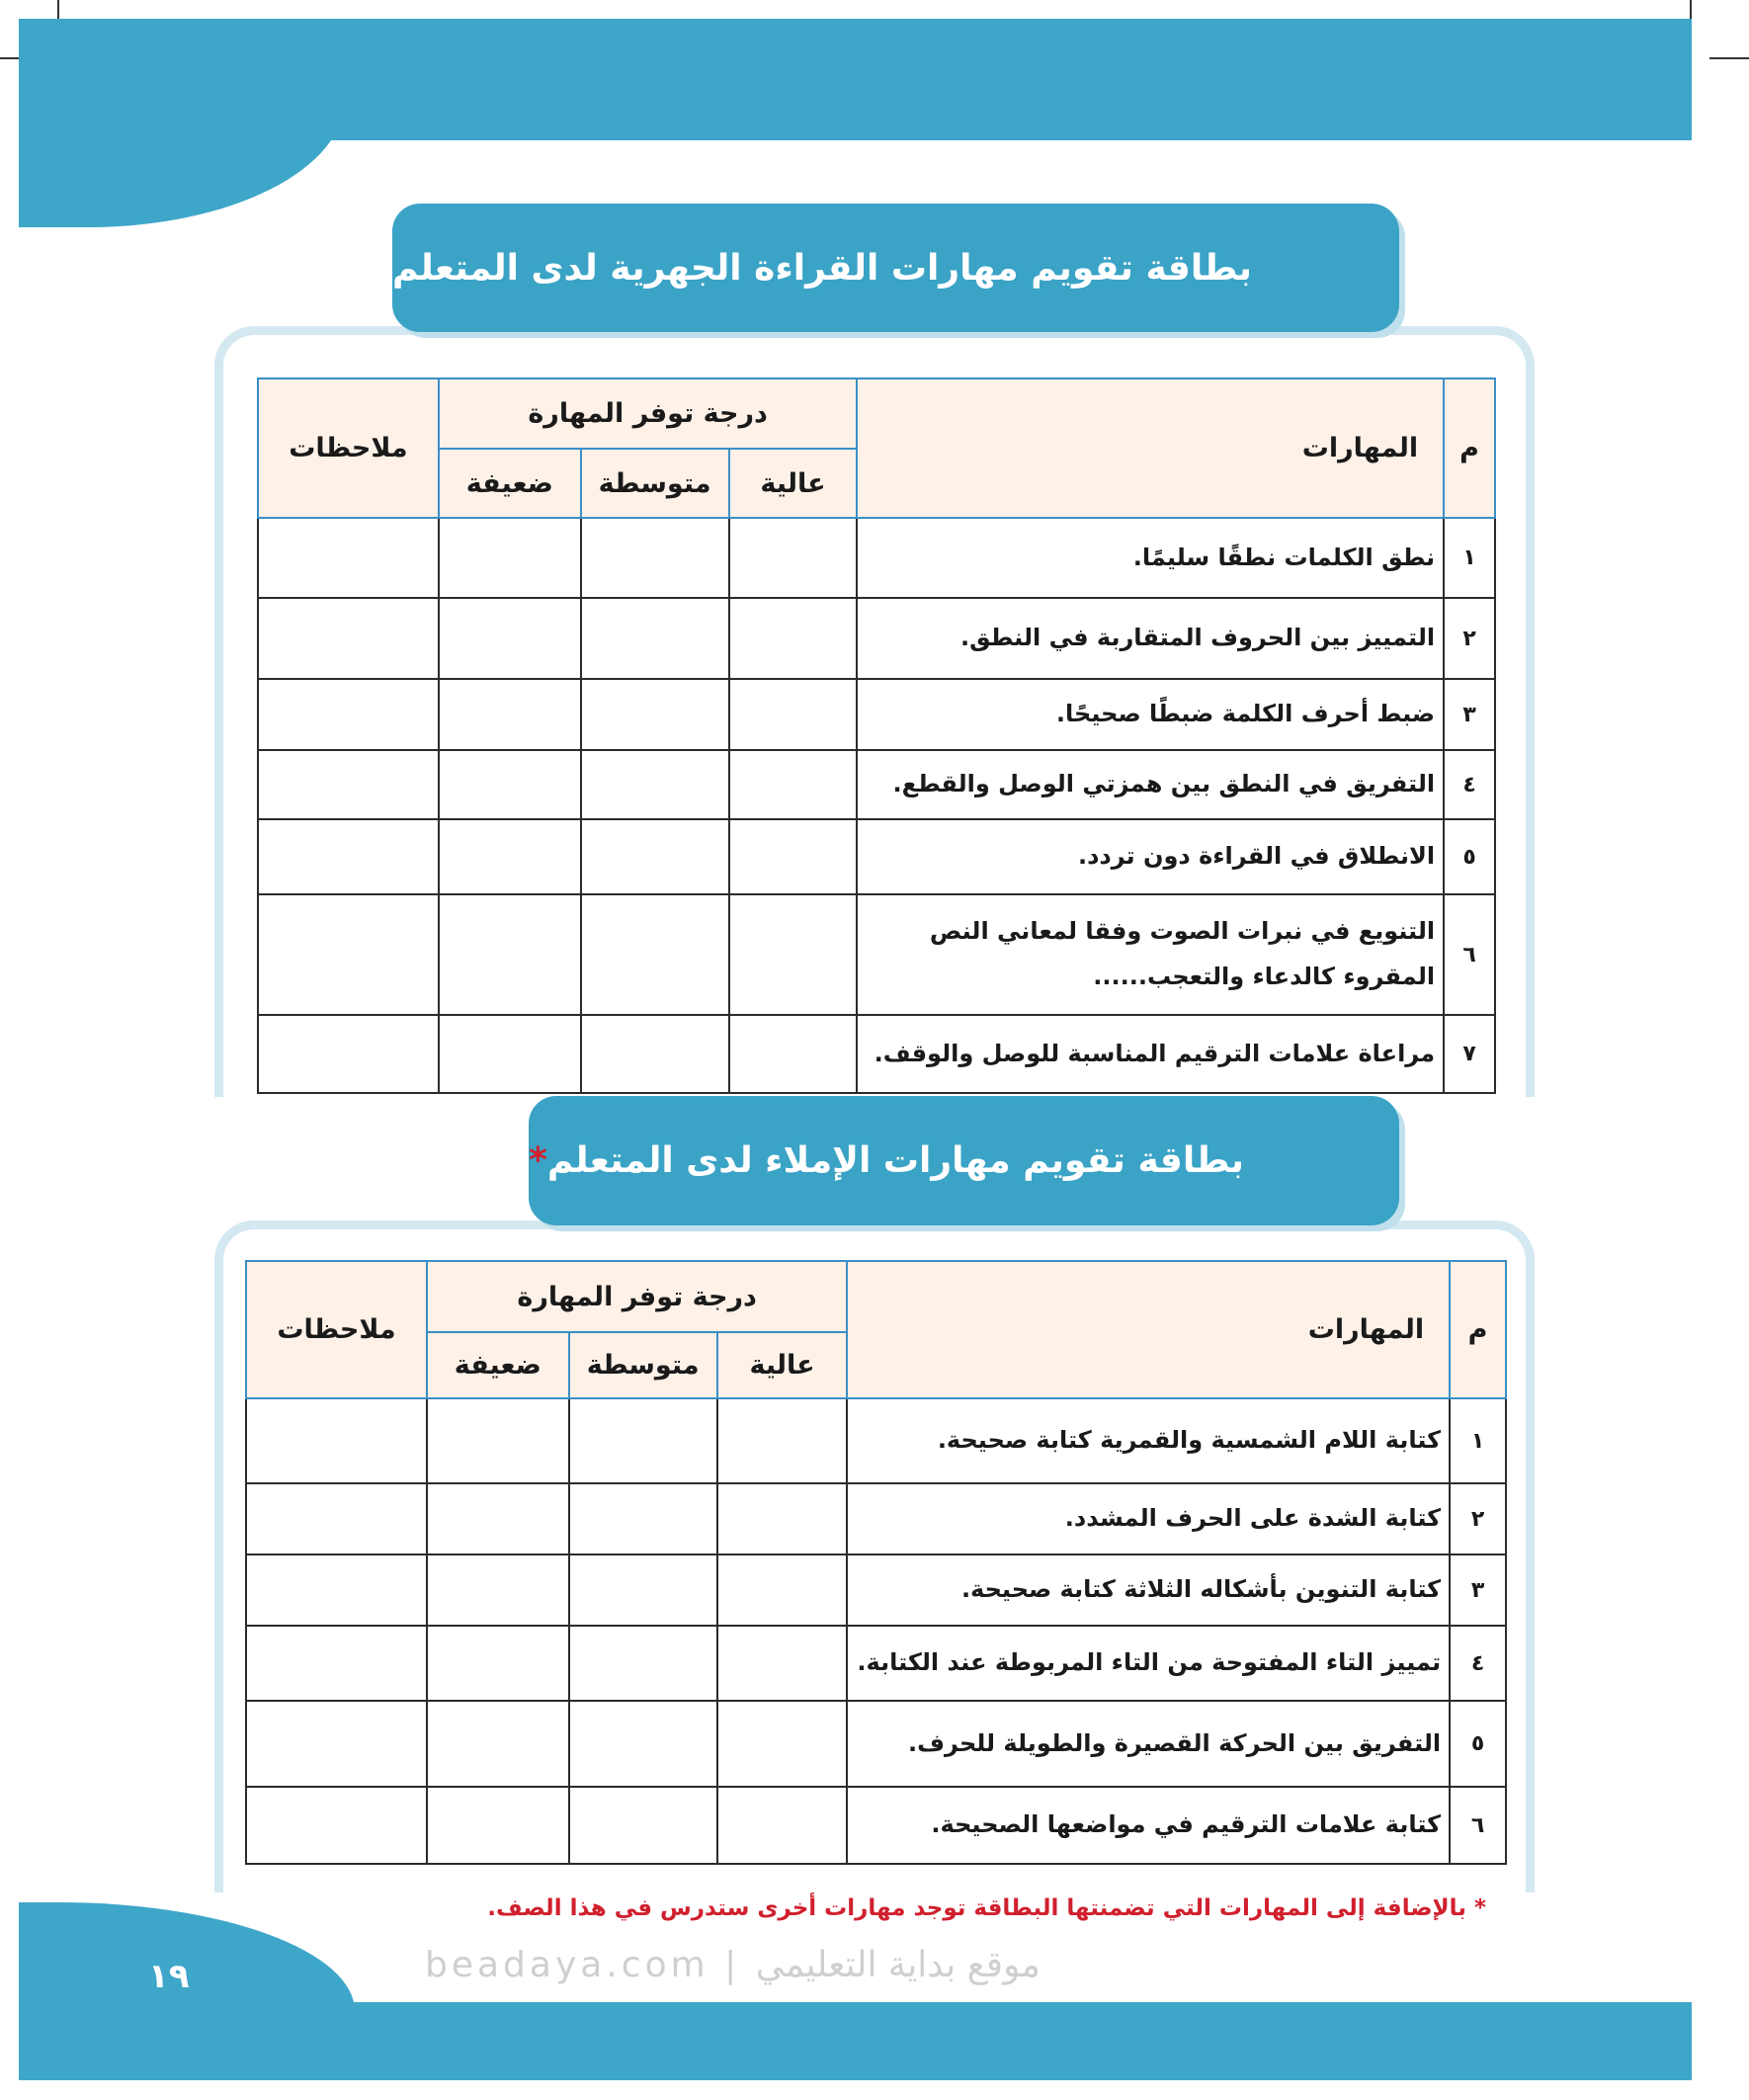 This screenshot has width=1749, height=2100. Describe the element at coordinates (1151, 784) in the screenshot. I see `skill-text: التفريق في النطق بين همزتي الوصل والقطع.` at that location.